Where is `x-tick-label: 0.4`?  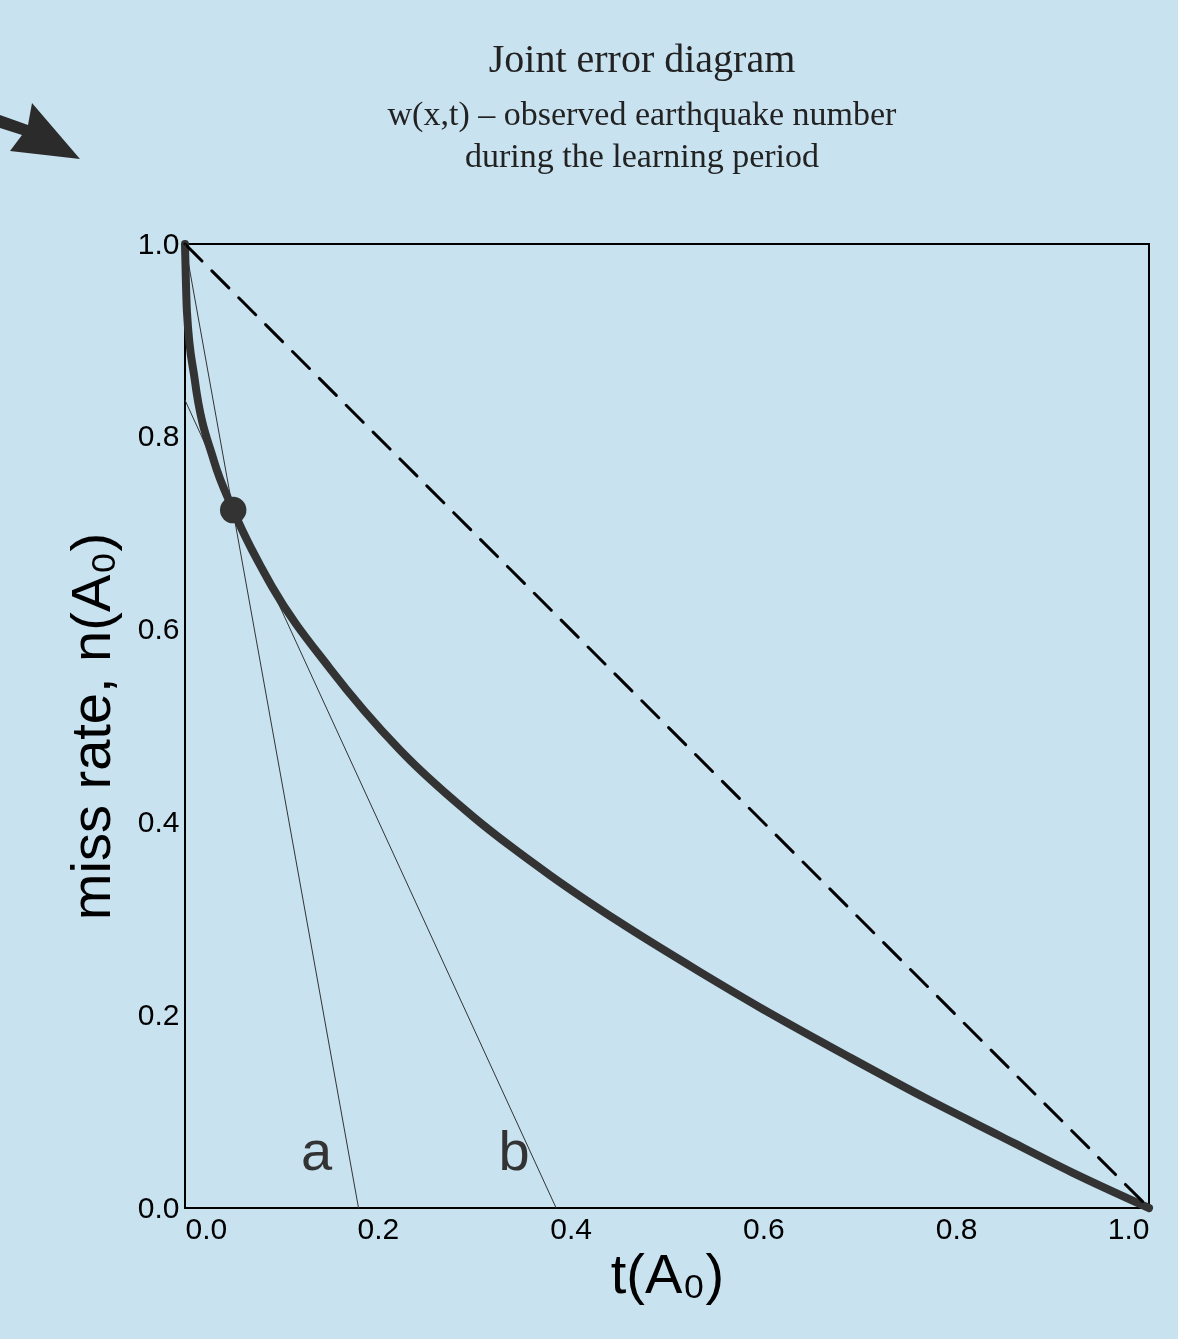 x-tick-label: 0.4 is located at coordinates (571, 1228).